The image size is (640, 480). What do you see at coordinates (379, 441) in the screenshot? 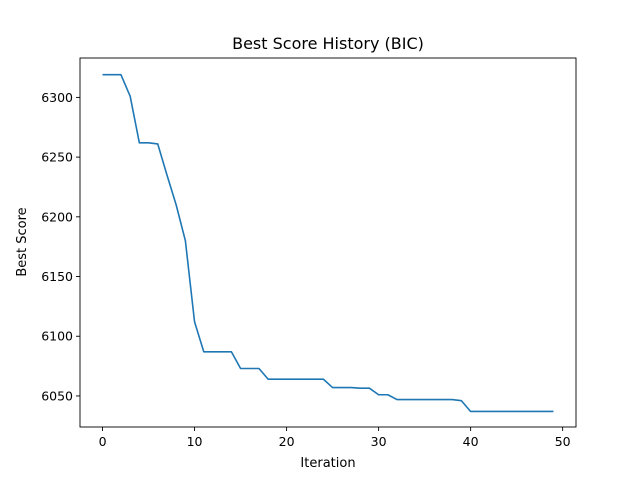
I see `x-tick-label: 30` at bounding box center [379, 441].